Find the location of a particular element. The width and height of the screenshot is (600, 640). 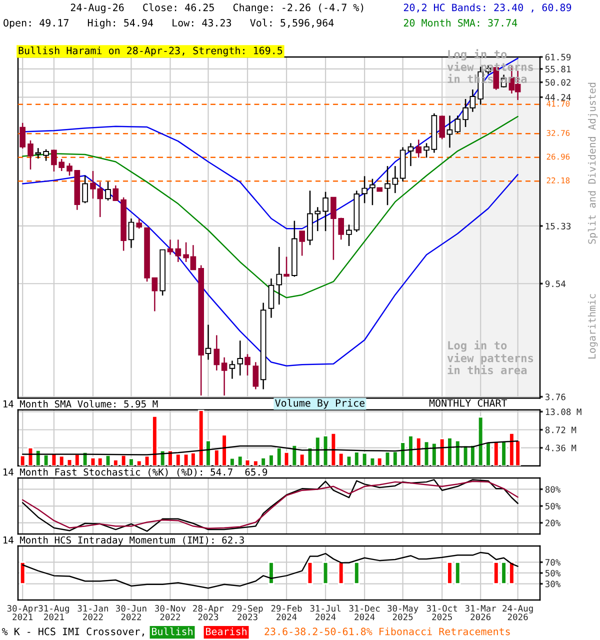

x-tick-label: 30-Nov 2022 is located at coordinates (170, 612).